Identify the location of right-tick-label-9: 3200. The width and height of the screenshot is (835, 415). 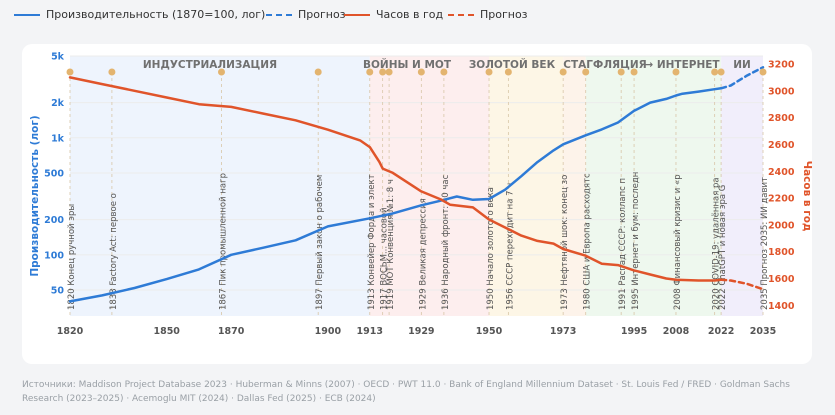
(781, 65).